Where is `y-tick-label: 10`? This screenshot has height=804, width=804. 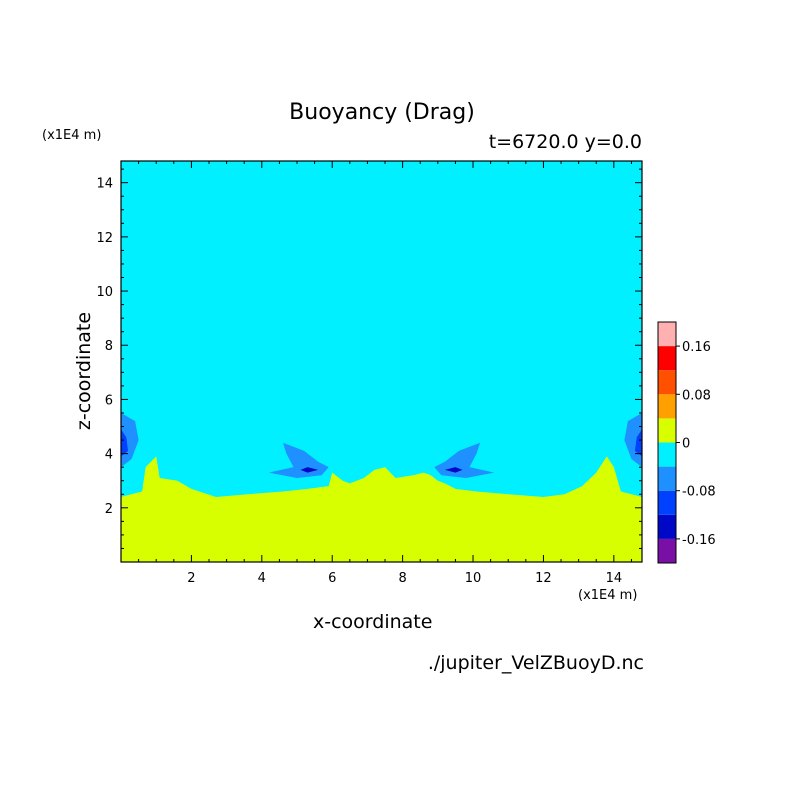
y-tick-label: 10 is located at coordinates (104, 292).